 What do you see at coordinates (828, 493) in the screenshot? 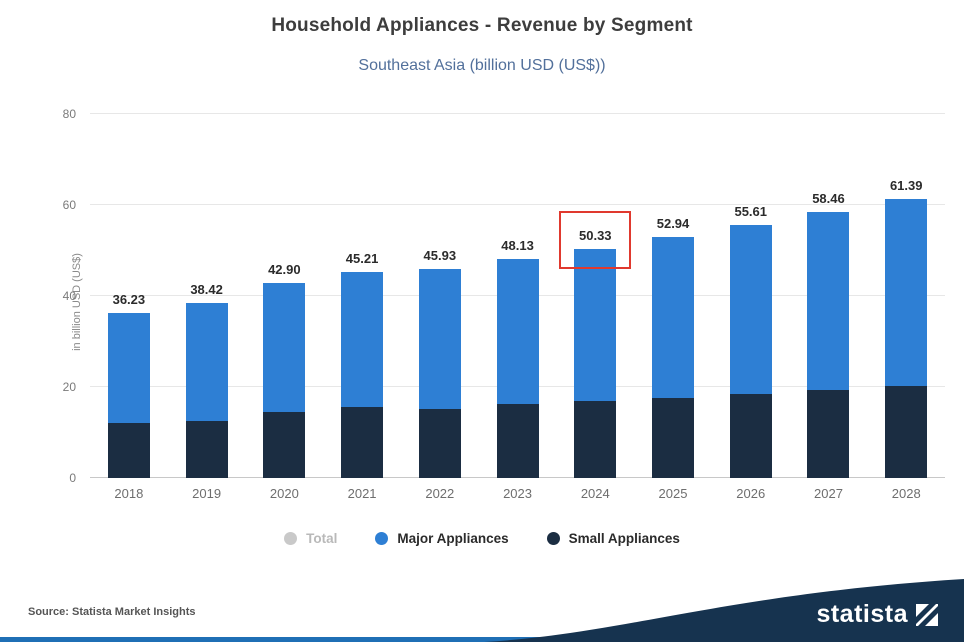
I see `x-tick-label-2027: 2027` at bounding box center [828, 493].